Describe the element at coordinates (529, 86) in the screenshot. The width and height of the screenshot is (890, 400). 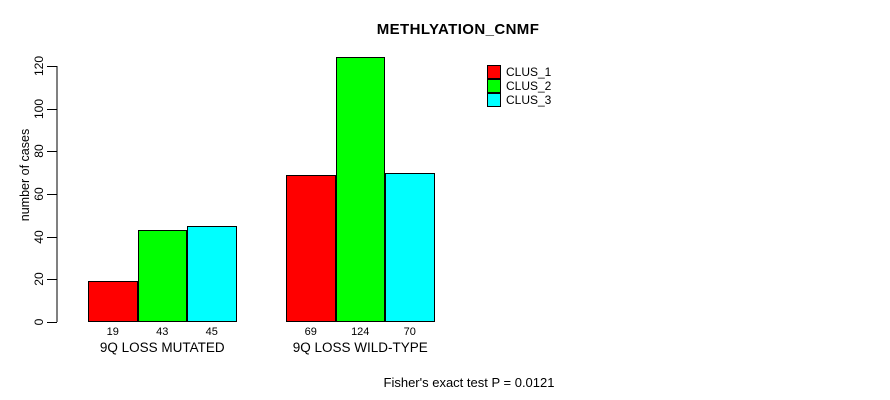
I see `legend-label: CLUS_2` at that location.